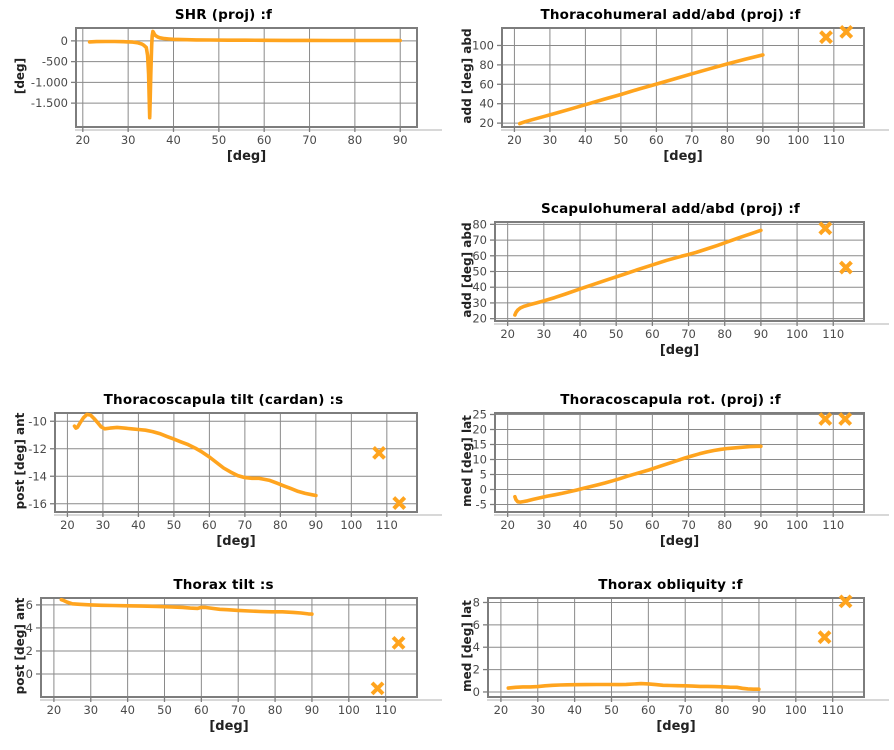 The image size is (894, 750). Describe the element at coordinates (37, 476) in the screenshot. I see `y-tick-label: -14` at that location.